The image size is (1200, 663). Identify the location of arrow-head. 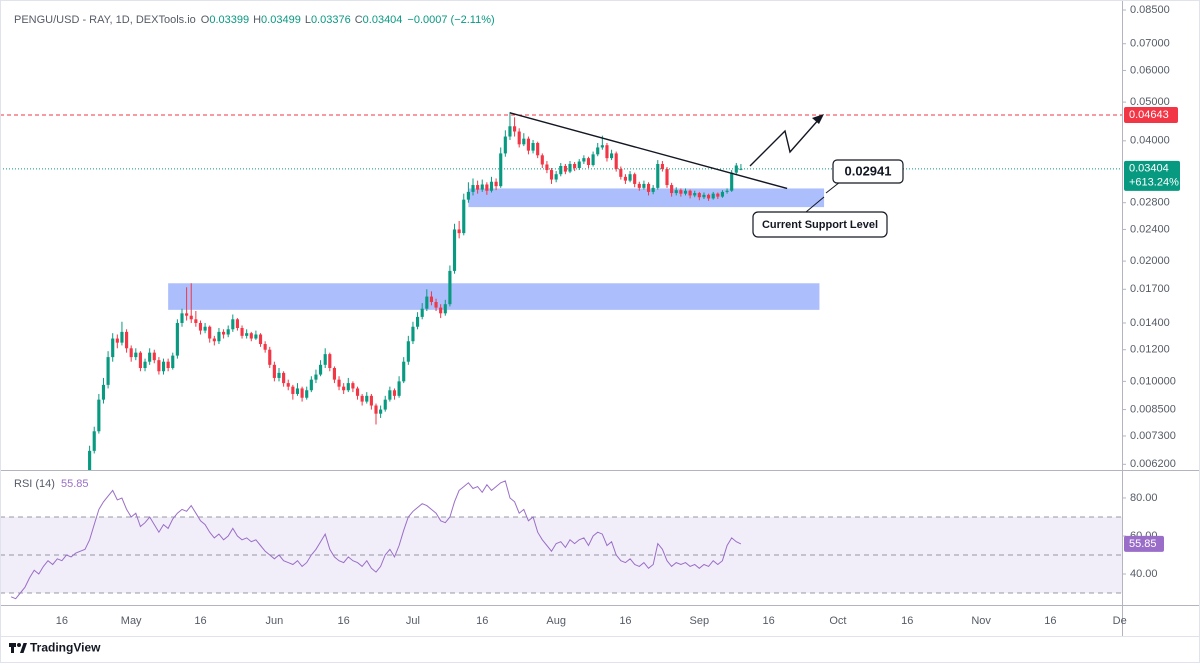
(818, 119).